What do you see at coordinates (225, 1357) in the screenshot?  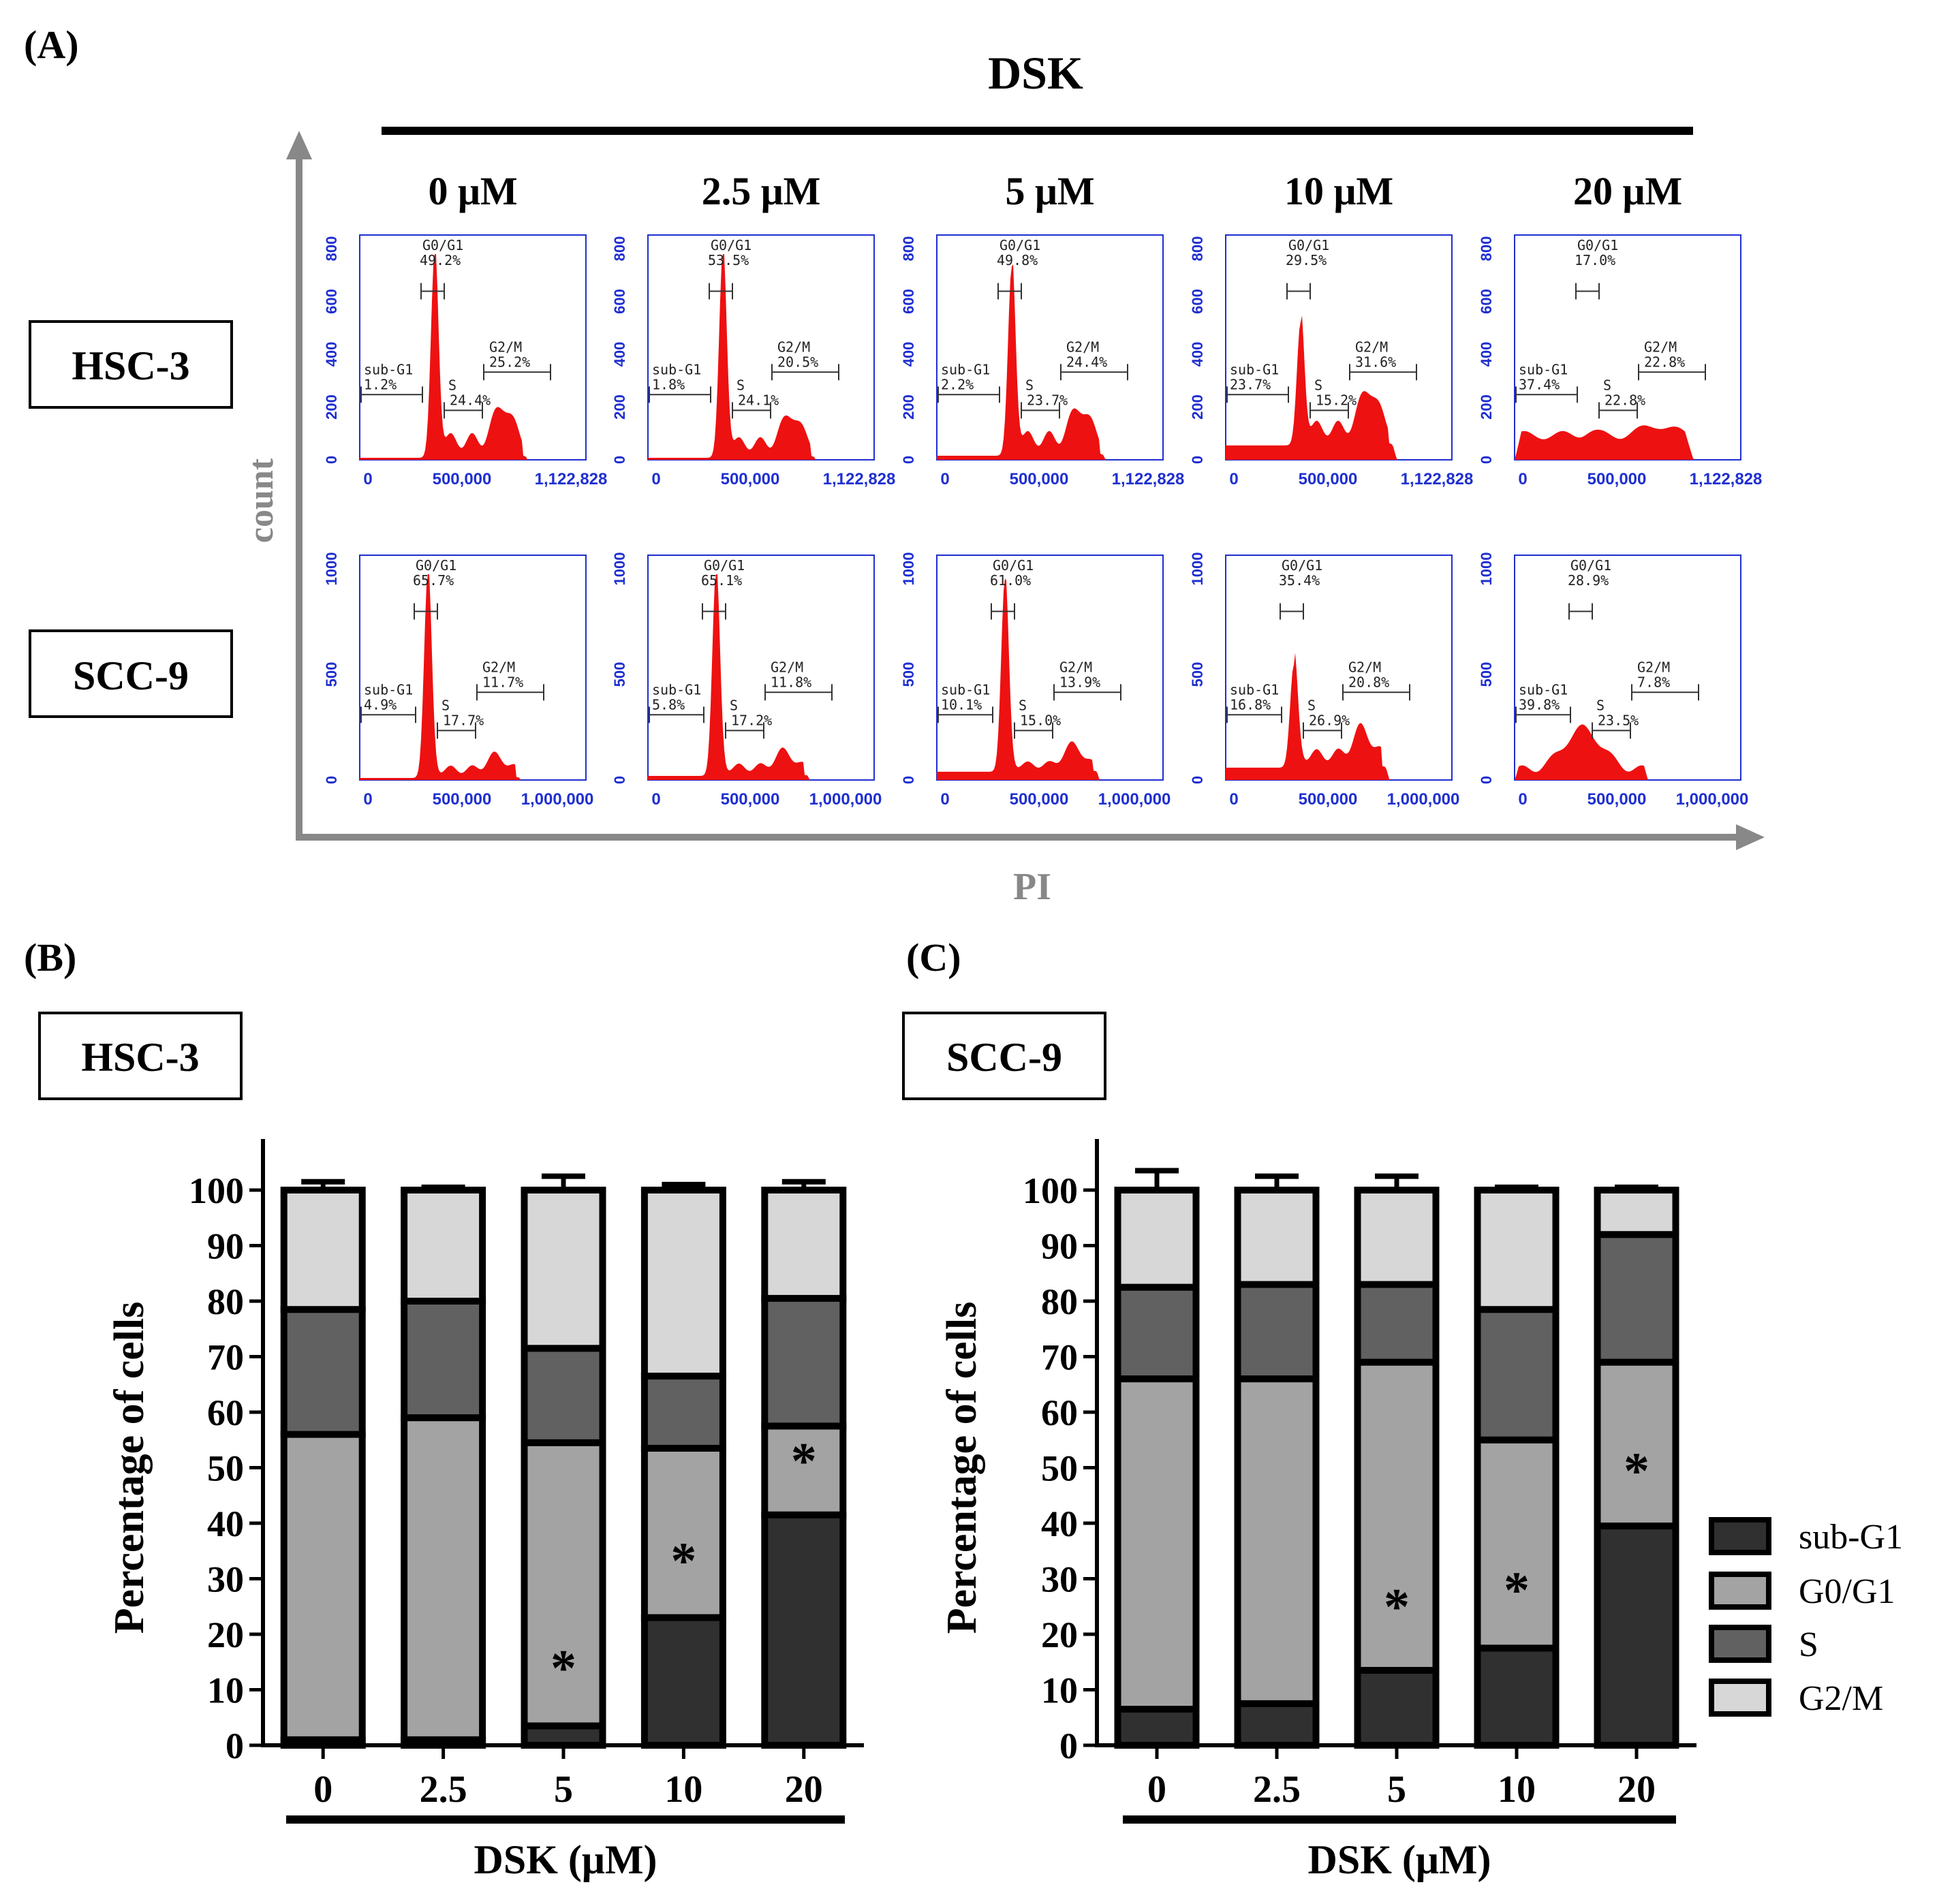 I see `y-tick-label: 70` at bounding box center [225, 1357].